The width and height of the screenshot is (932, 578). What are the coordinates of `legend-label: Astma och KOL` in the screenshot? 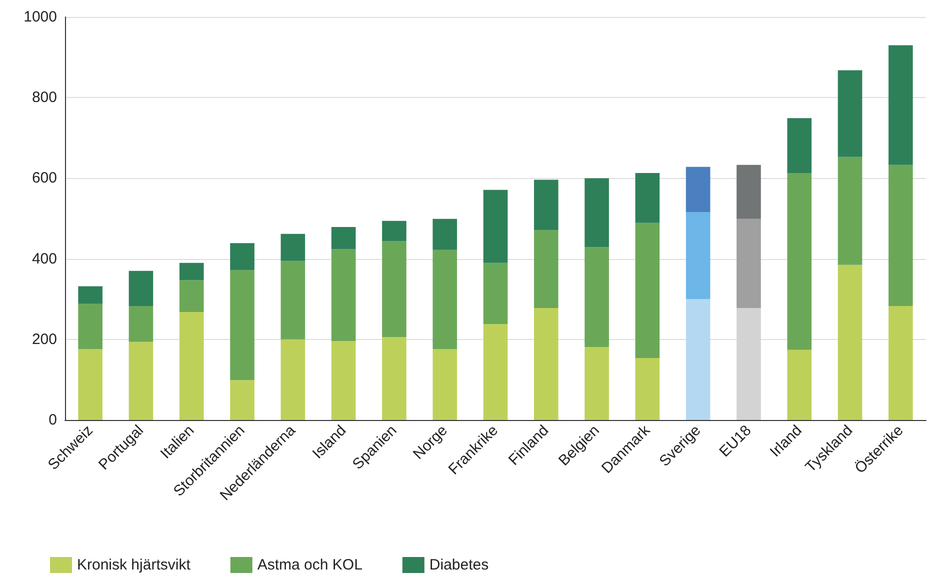 It's located at (309, 565).